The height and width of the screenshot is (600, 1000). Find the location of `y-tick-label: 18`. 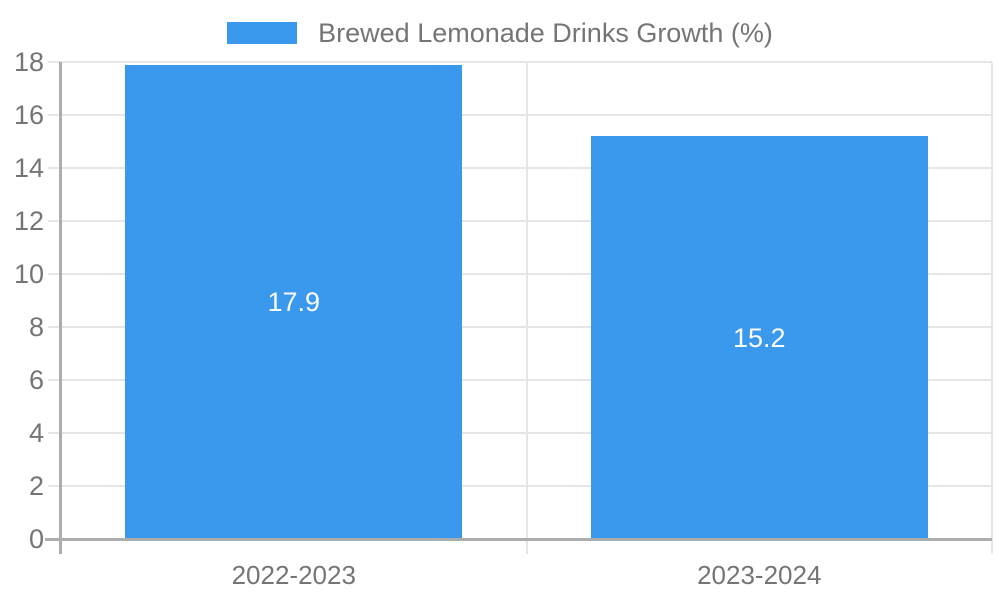

y-tick-label: 18 is located at coordinates (28, 62).